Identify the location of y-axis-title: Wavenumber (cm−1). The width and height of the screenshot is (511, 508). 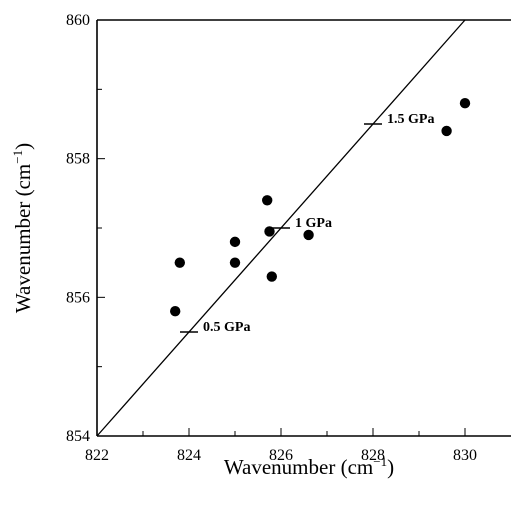
(22, 228).